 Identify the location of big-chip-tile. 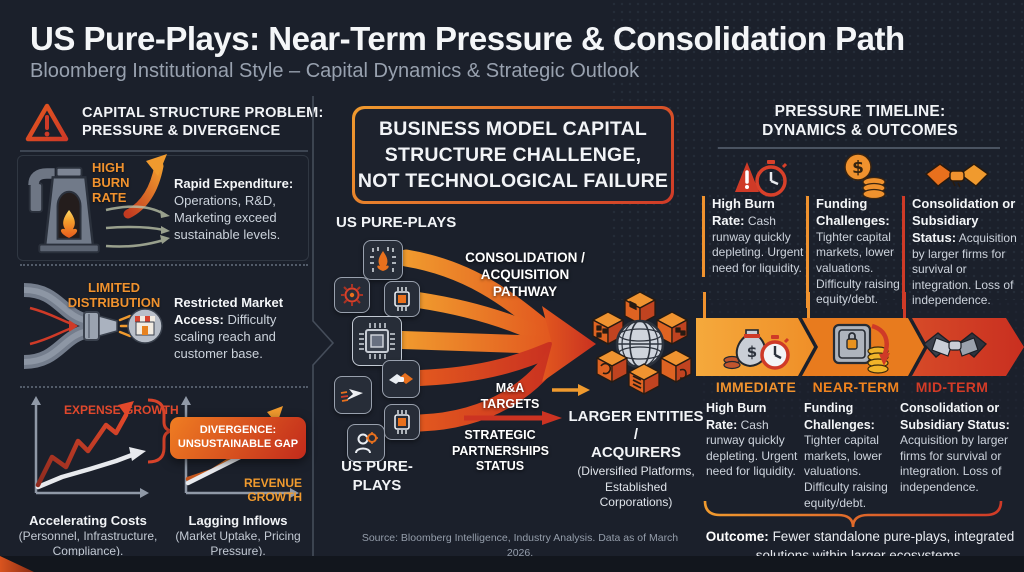
(377, 341).